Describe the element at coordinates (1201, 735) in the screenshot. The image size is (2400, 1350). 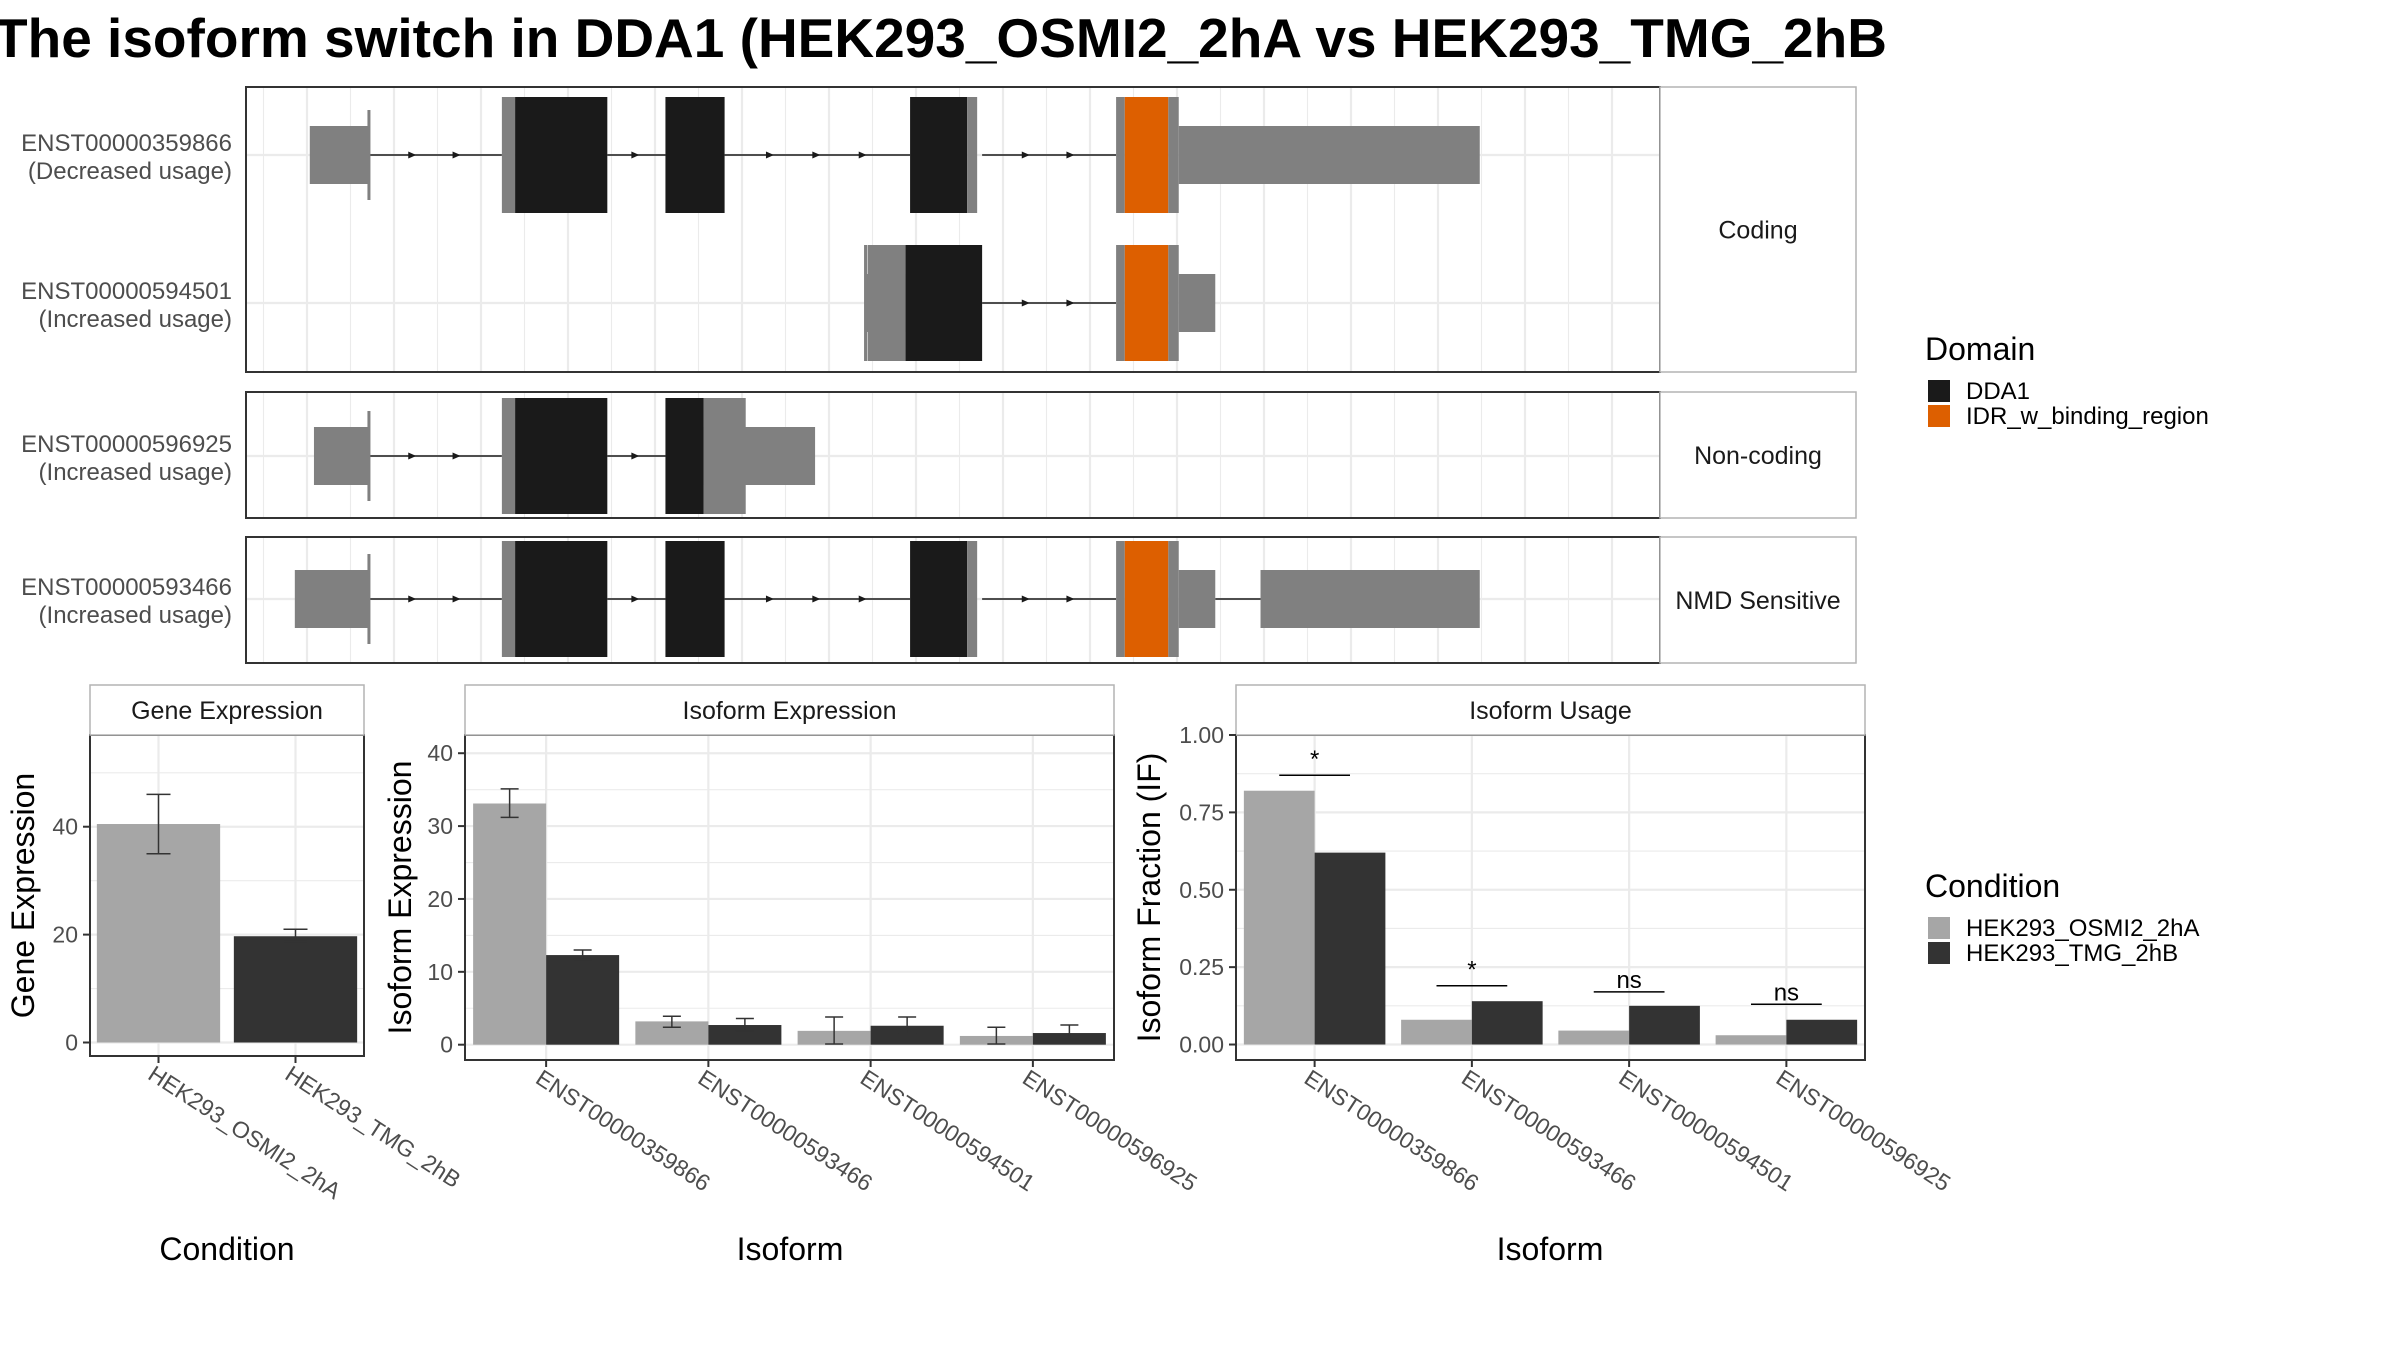
I see `y-tick-label: 1.00` at that location.